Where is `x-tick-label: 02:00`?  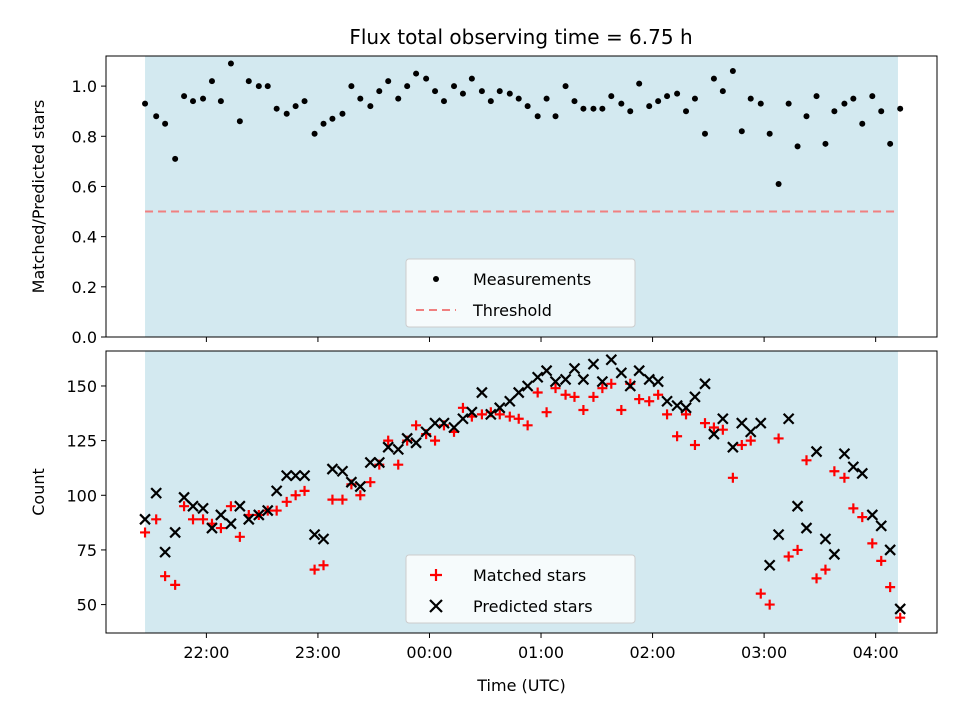 x-tick-label: 02:00 is located at coordinates (653, 652).